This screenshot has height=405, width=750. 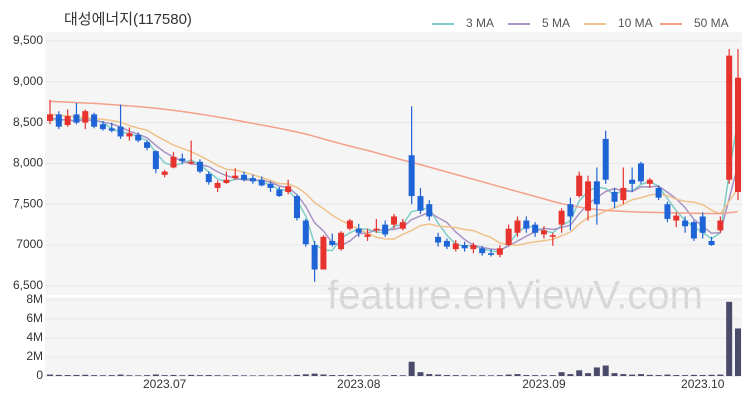 I want to click on legend-label: 3 MA, so click(x=480, y=23).